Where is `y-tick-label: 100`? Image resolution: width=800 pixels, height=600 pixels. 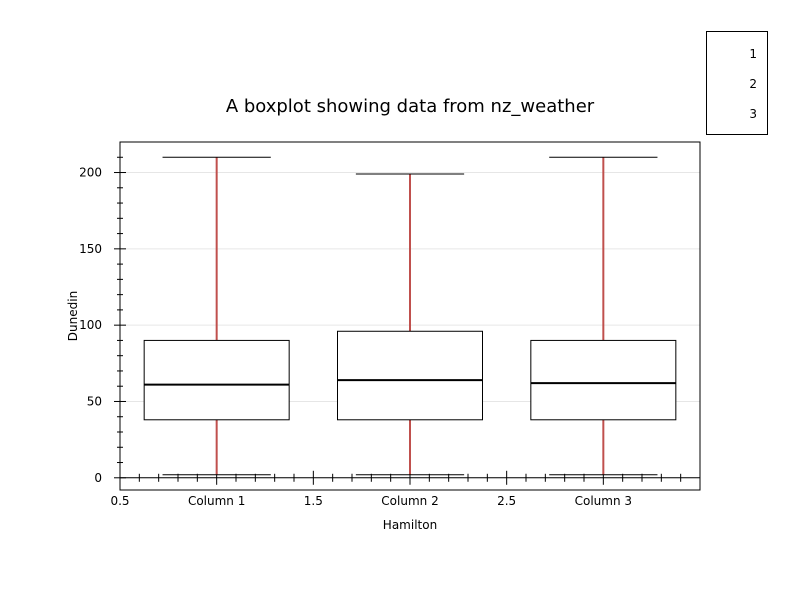 y-tick-label: 100 is located at coordinates (90, 325).